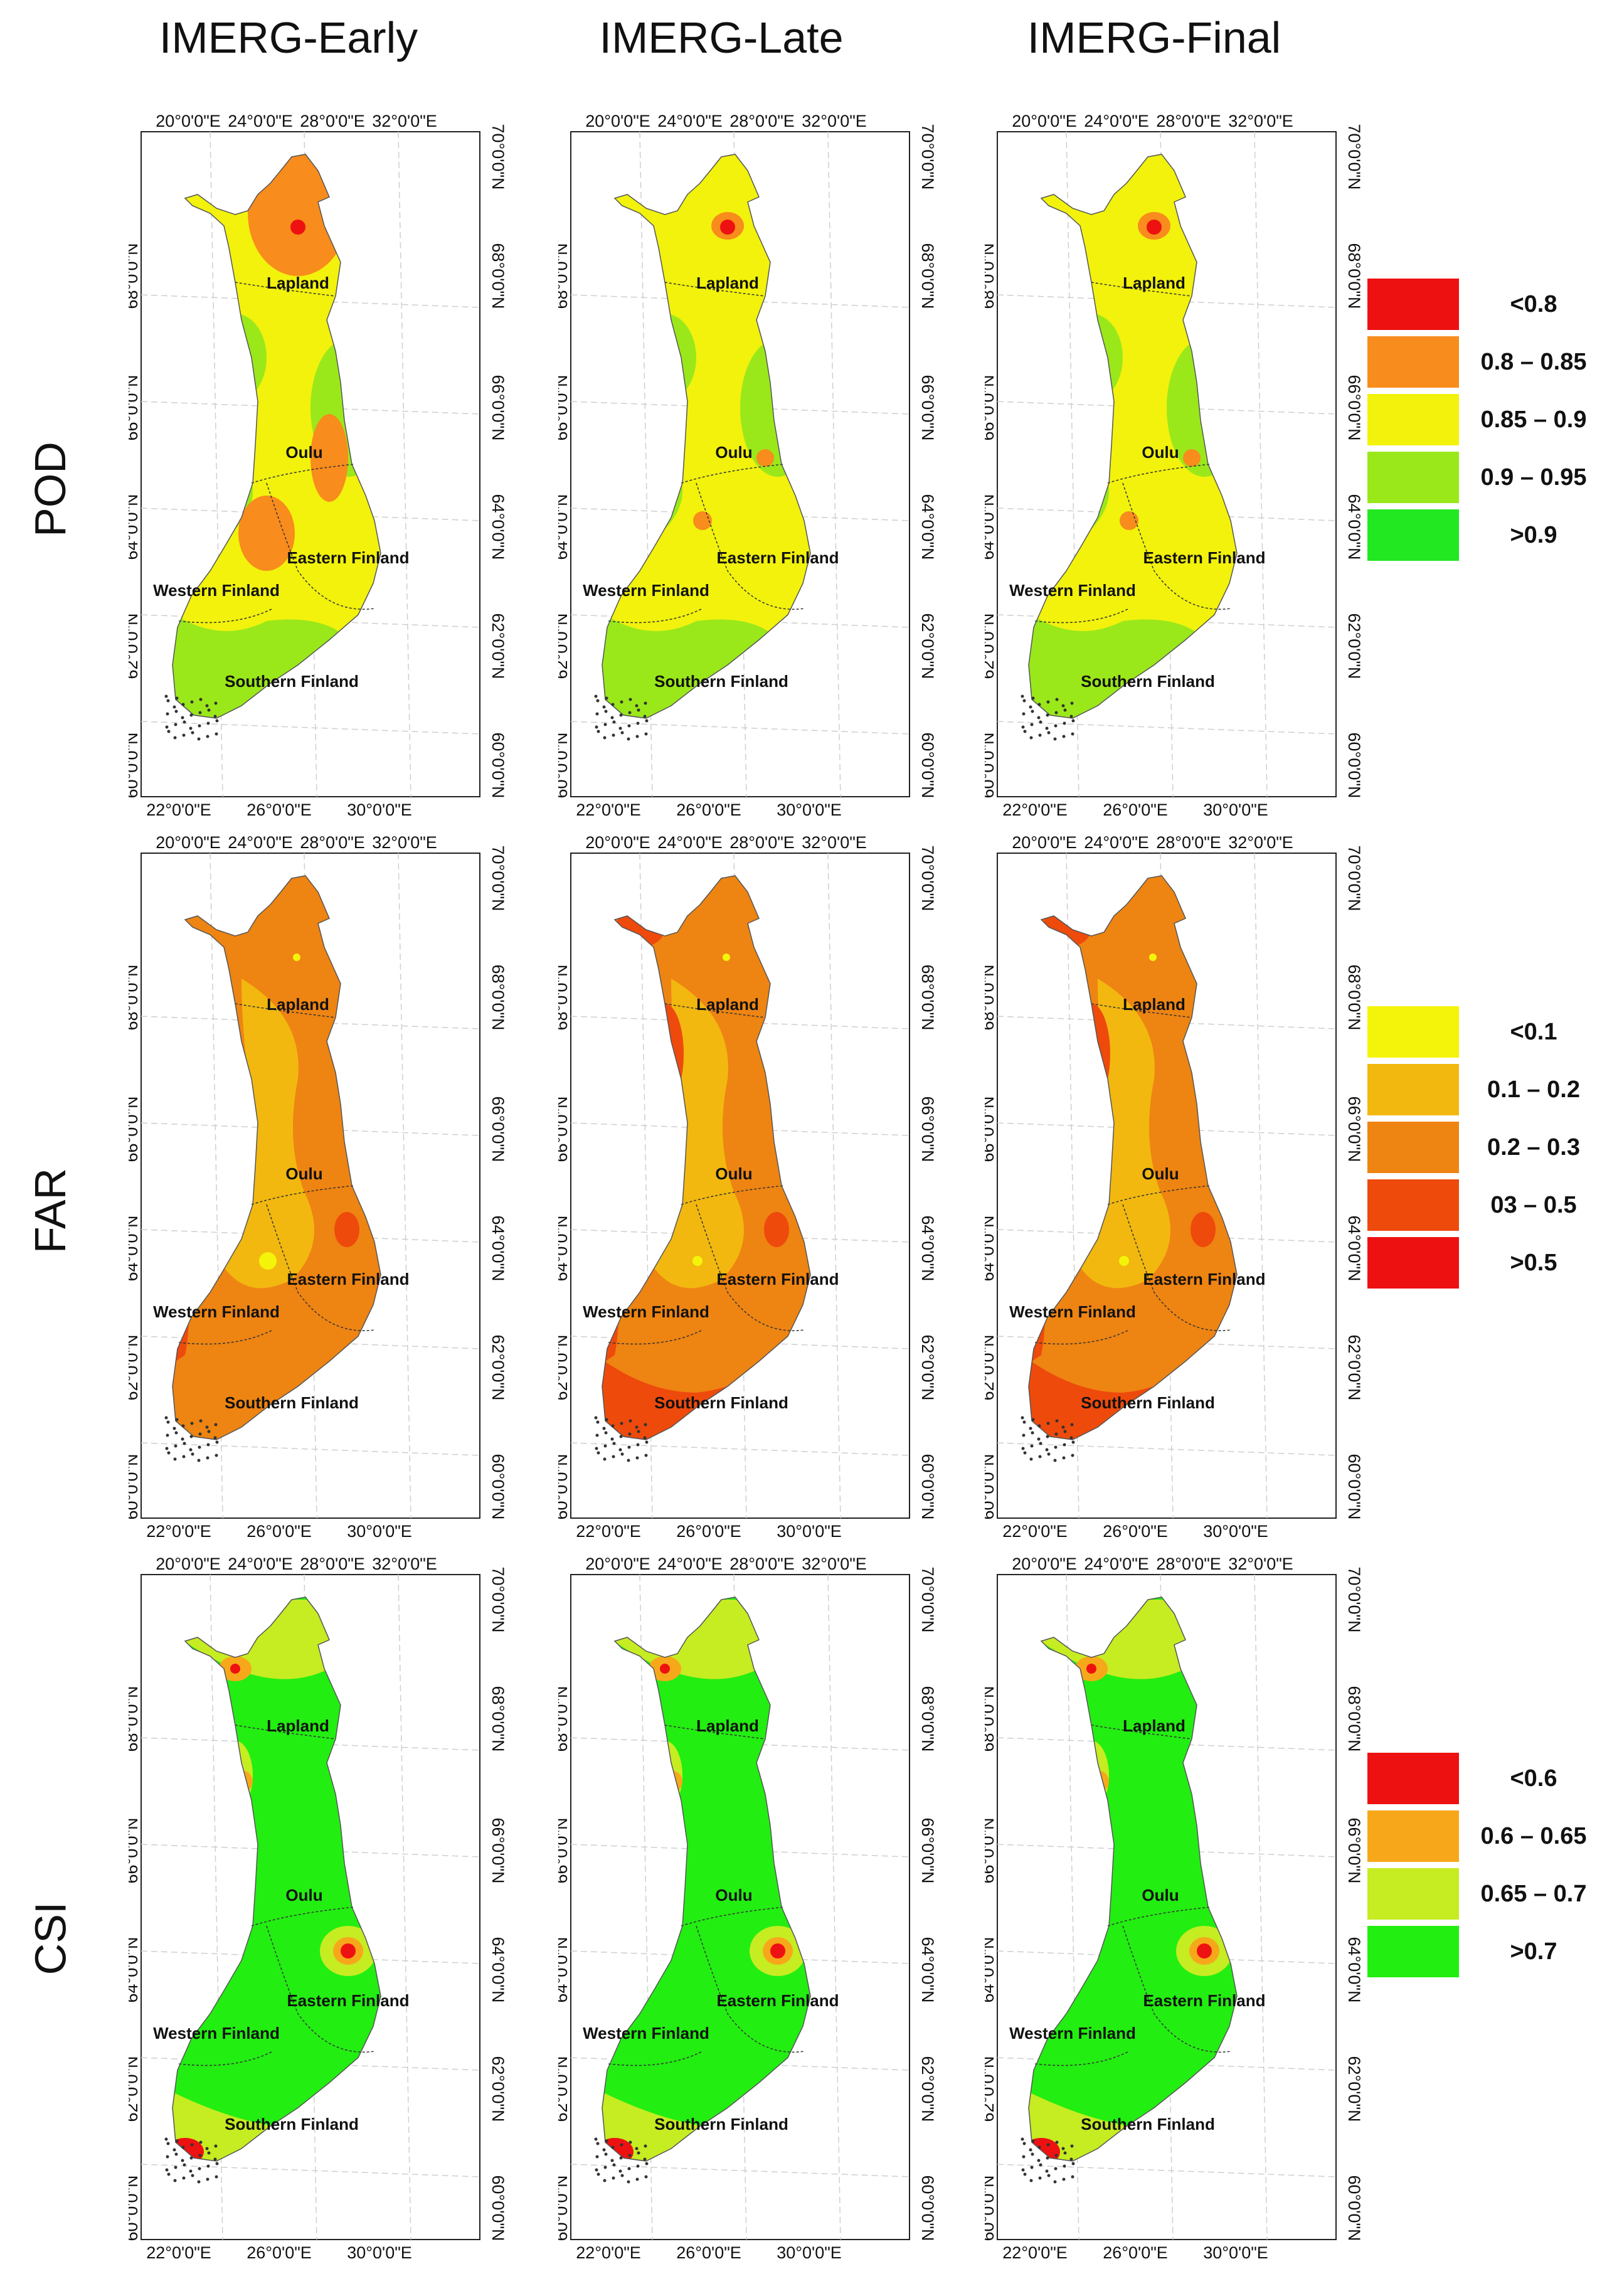 The width and height of the screenshot is (1607, 2296). What do you see at coordinates (1486, 1837) in the screenshot?
I see `legend-item: 0.6 – 0.65` at bounding box center [1486, 1837].